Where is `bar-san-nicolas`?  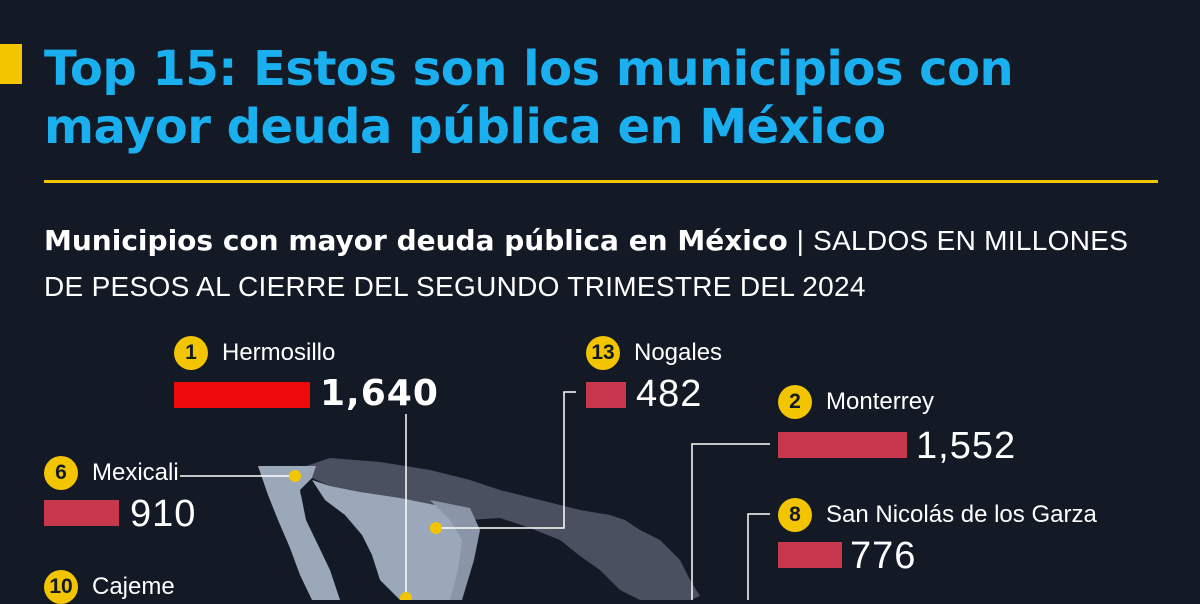 bar-san-nicolas is located at coordinates (810, 555).